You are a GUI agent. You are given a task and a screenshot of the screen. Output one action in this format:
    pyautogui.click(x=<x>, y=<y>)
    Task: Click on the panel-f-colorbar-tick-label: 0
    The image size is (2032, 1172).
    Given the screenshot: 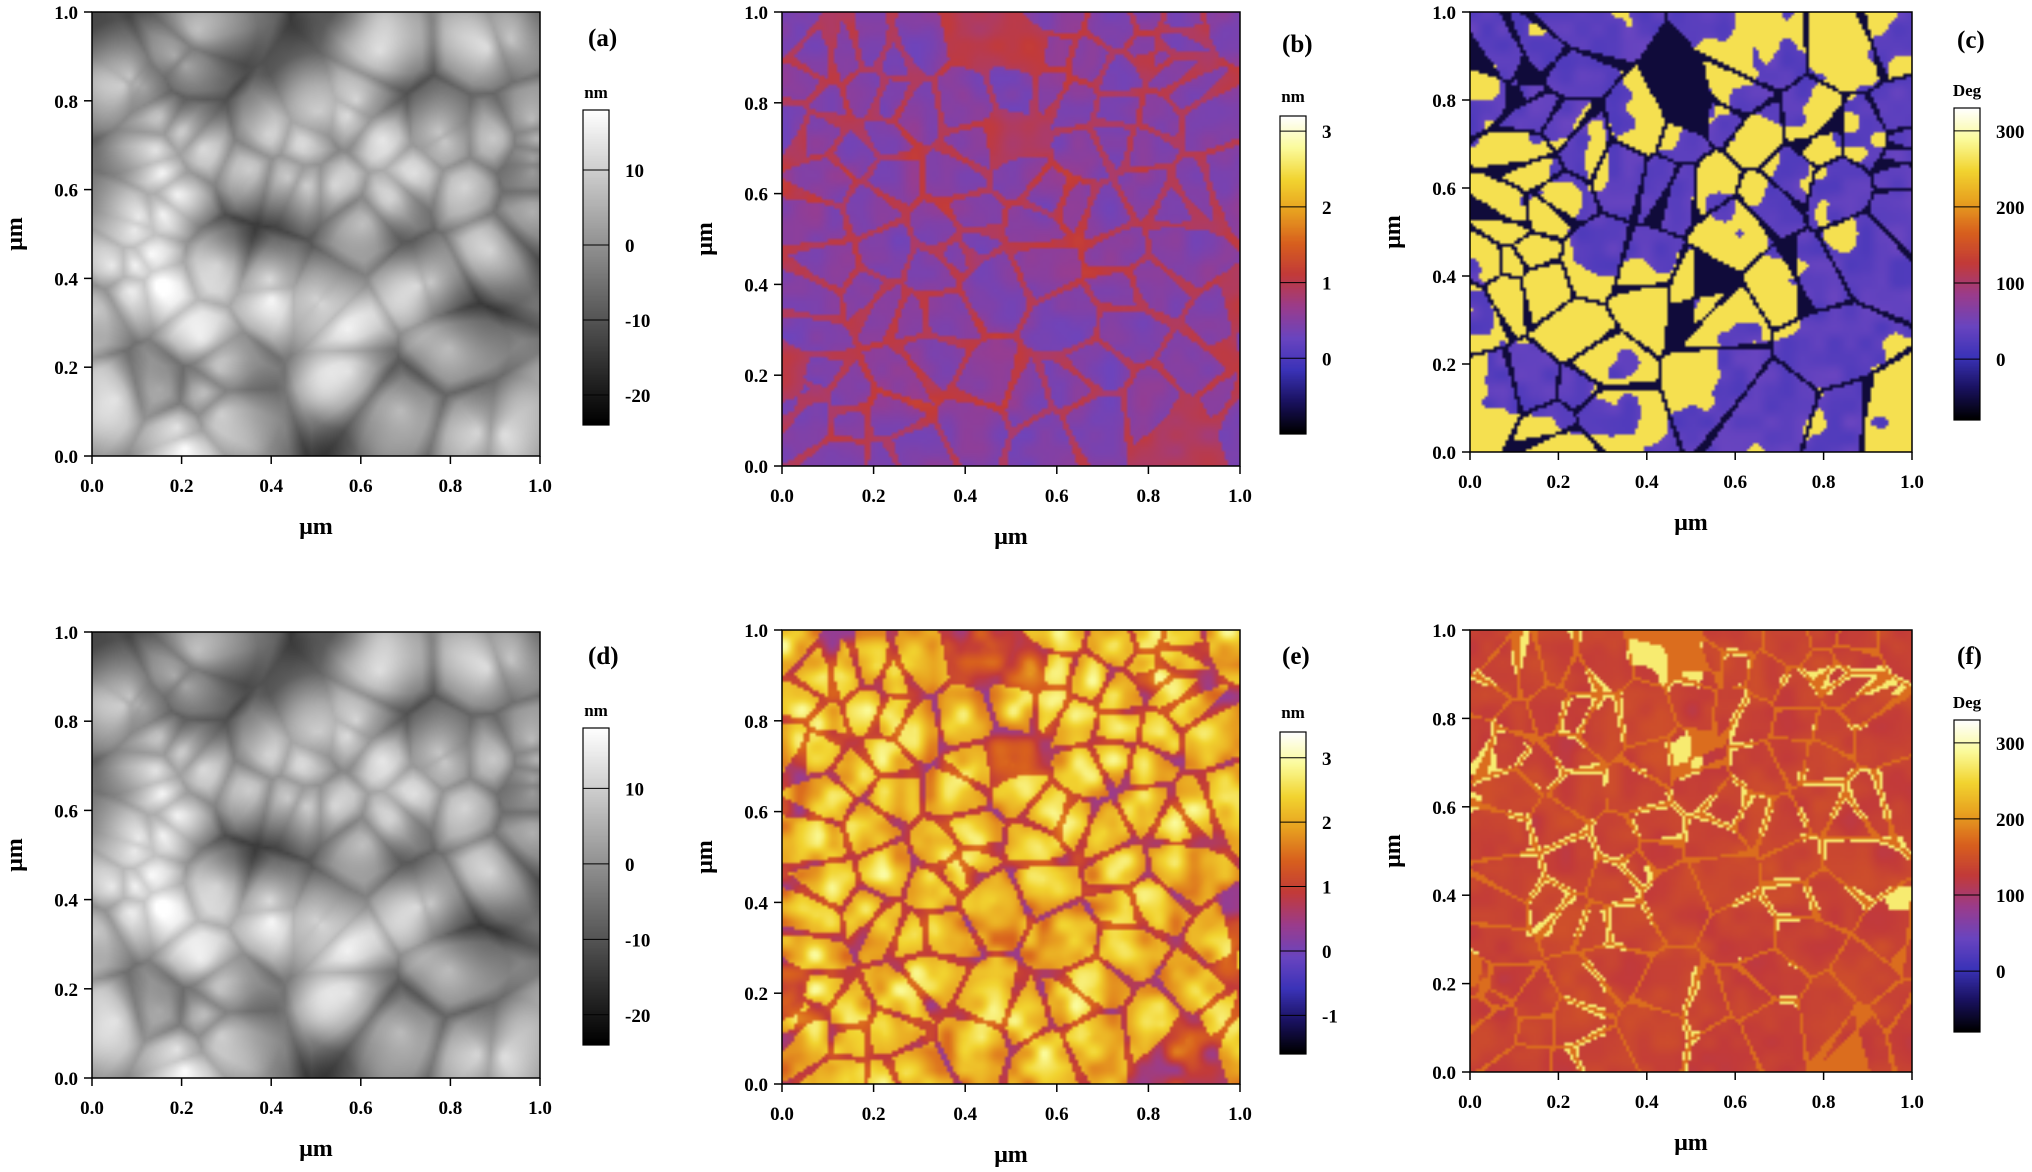 What is the action you would take?
    pyautogui.click(x=2001, y=972)
    